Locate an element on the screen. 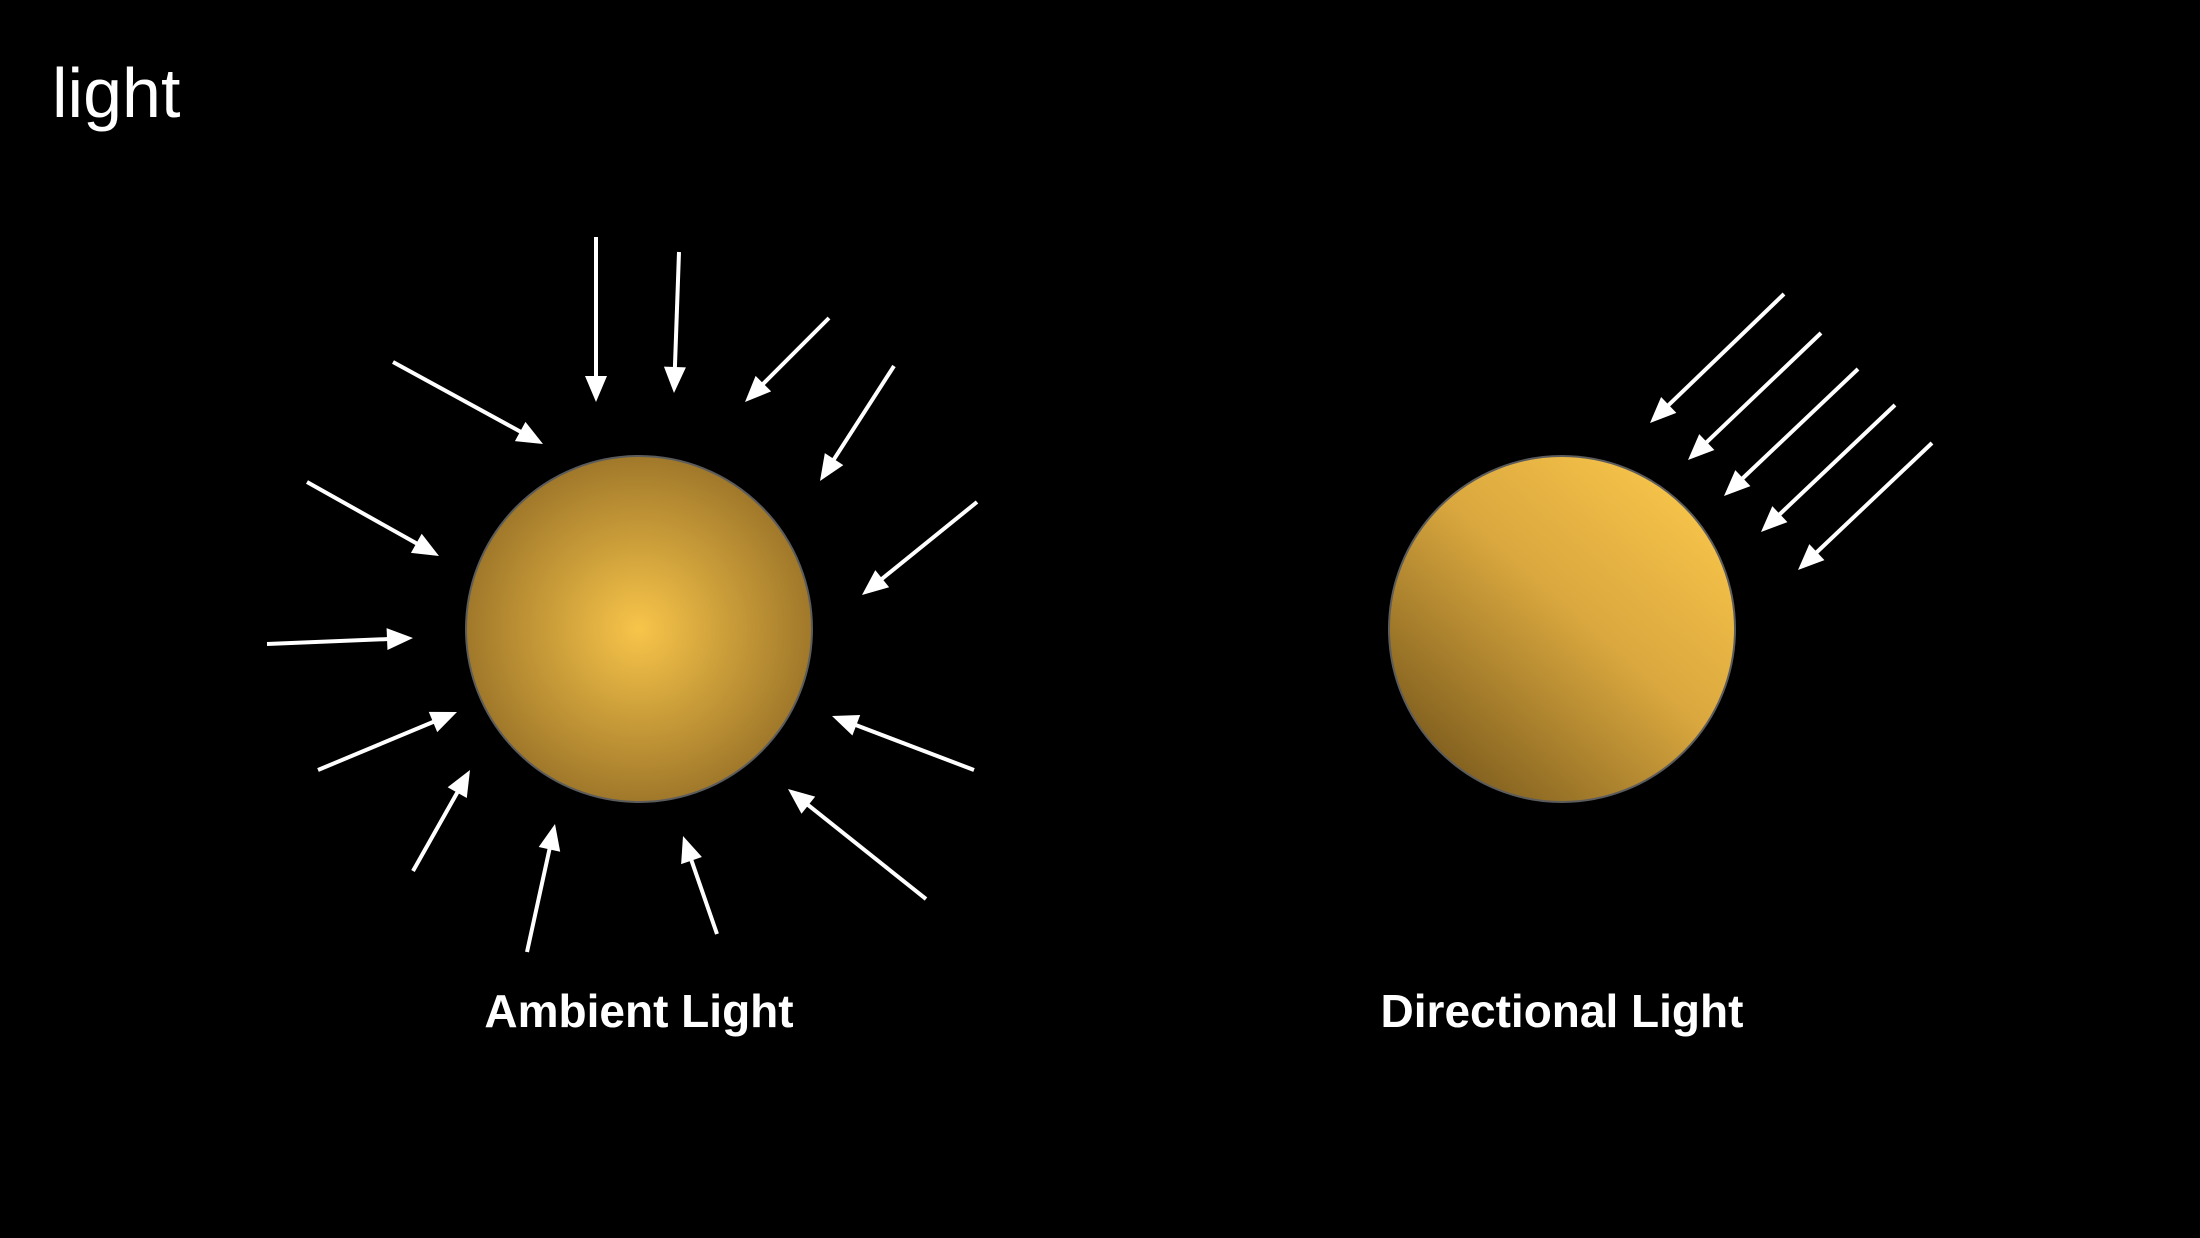 Image resolution: width=2200 pixels, height=1238 pixels. directional-arrows is located at coordinates (1792, 431).